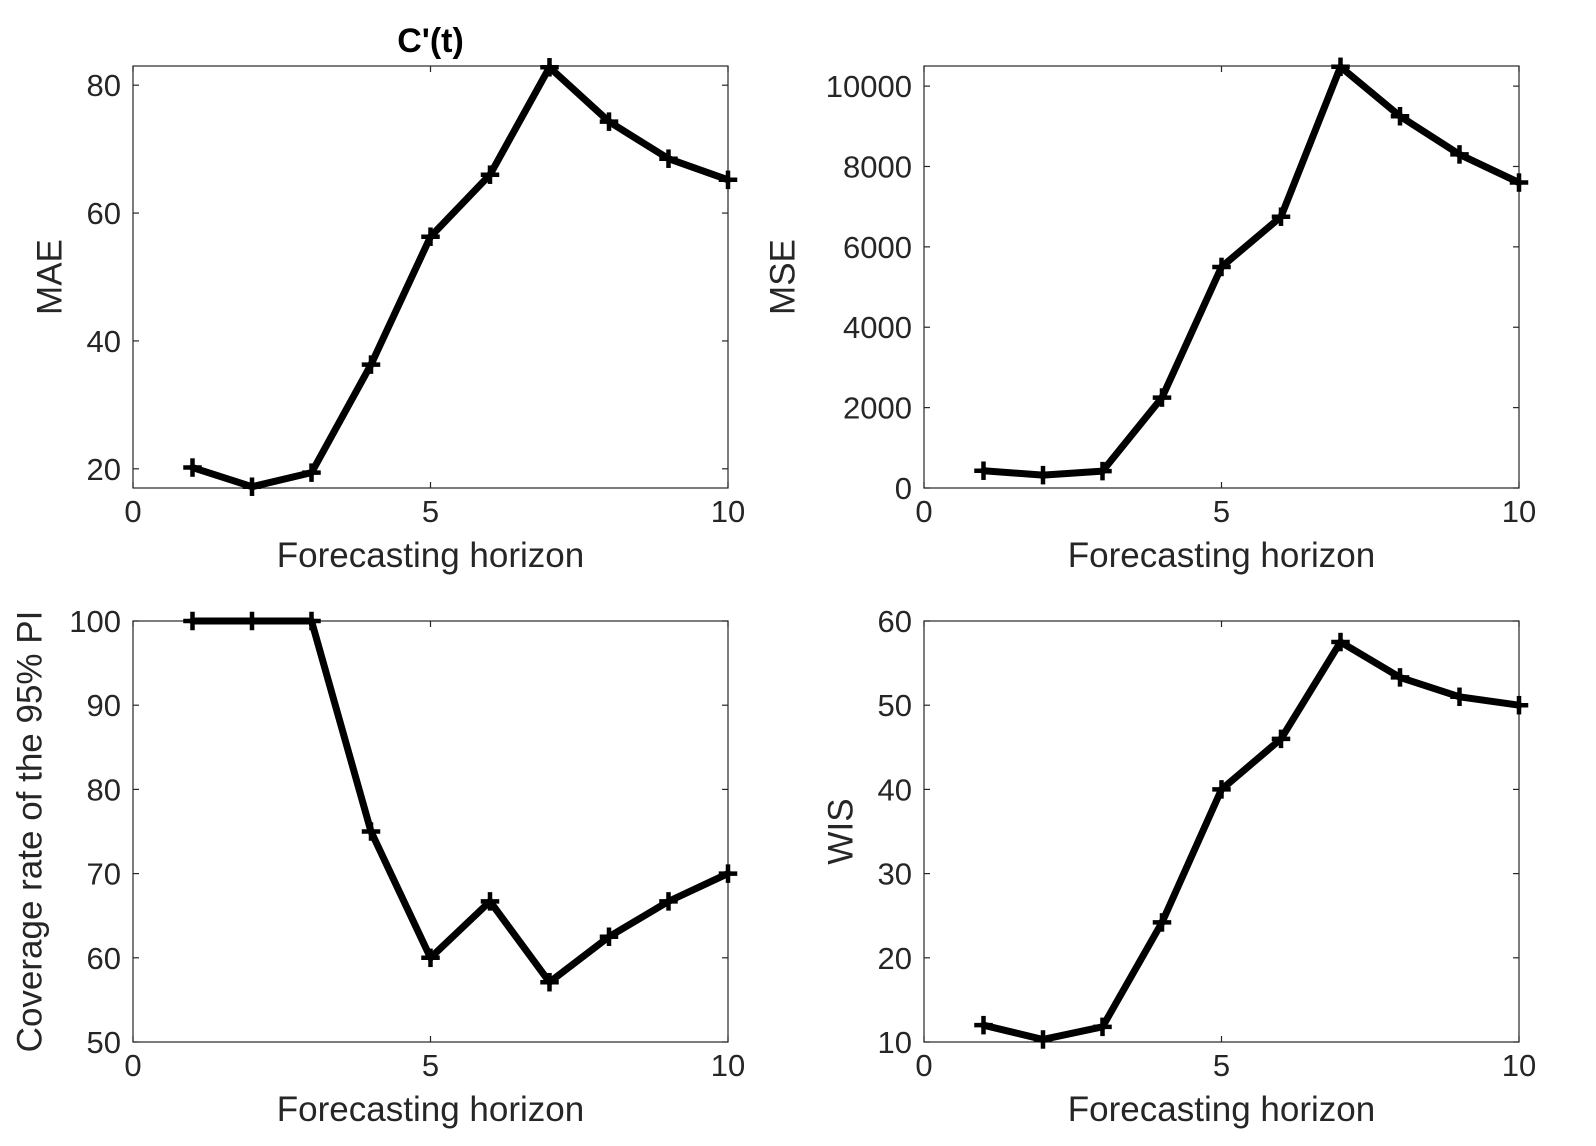 This screenshot has width=1596, height=1146. I want to click on y-tick-label: 0, so click(903, 488).